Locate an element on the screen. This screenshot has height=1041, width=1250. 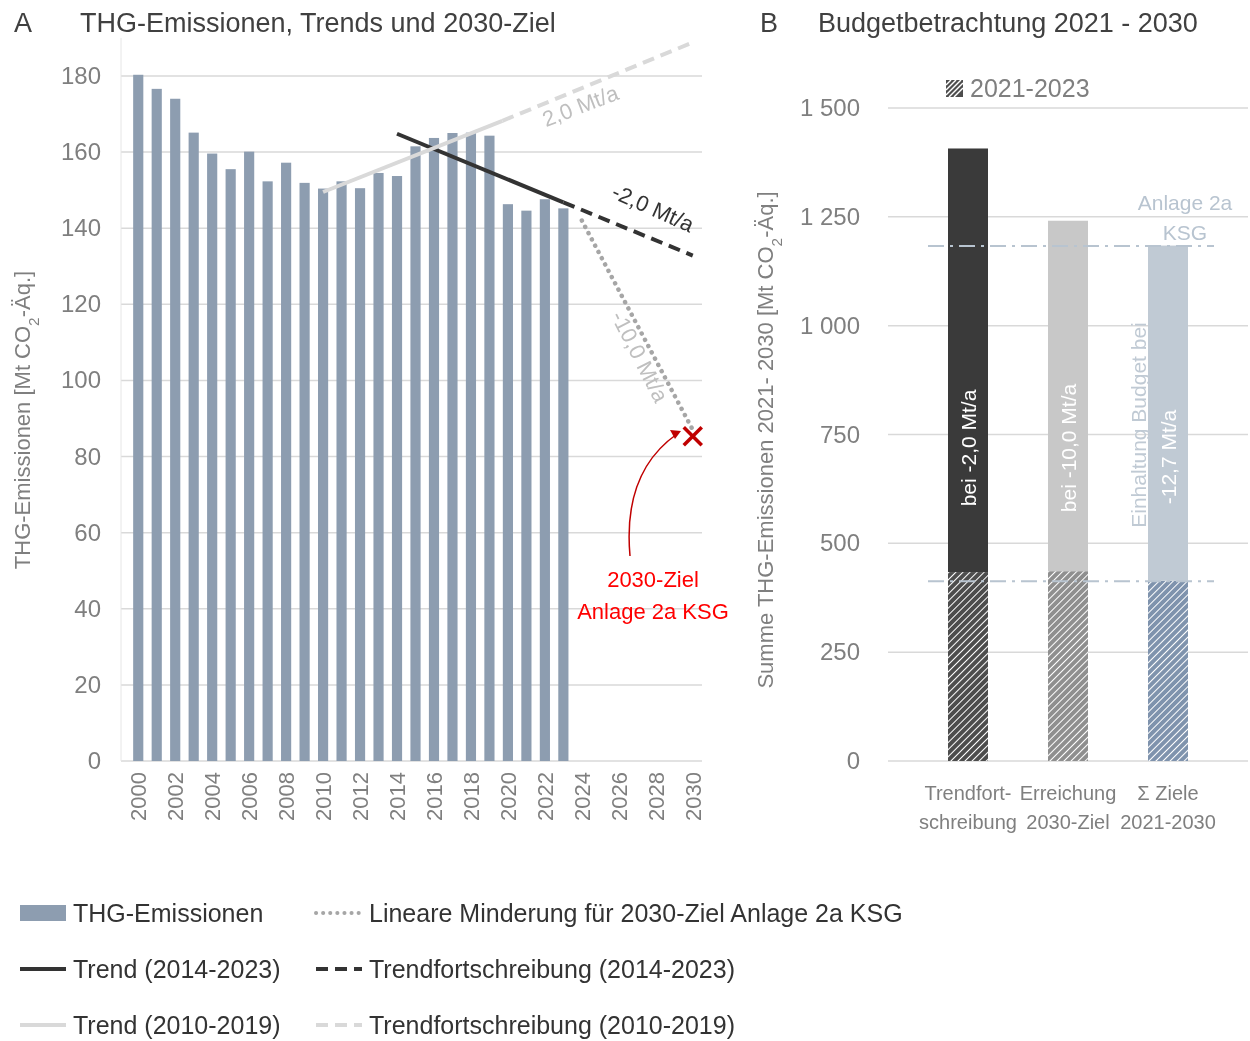
text: A is located at coordinates (23, 23).